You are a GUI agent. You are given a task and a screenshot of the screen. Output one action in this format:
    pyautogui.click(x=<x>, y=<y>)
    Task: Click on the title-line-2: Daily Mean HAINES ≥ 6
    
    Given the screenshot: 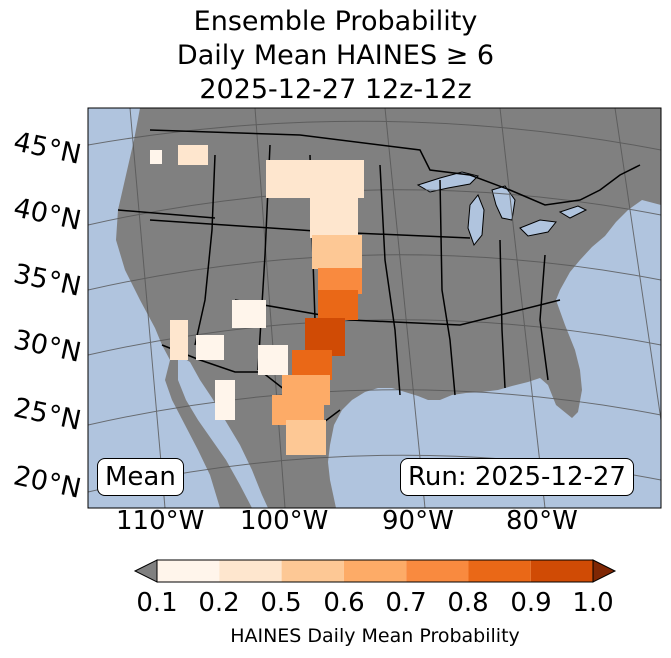 What is the action you would take?
    pyautogui.click(x=335, y=55)
    